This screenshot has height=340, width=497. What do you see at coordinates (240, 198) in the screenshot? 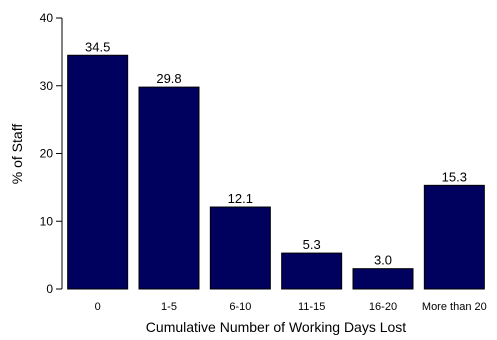
I see `data-label-2: 12.1` at bounding box center [240, 198].